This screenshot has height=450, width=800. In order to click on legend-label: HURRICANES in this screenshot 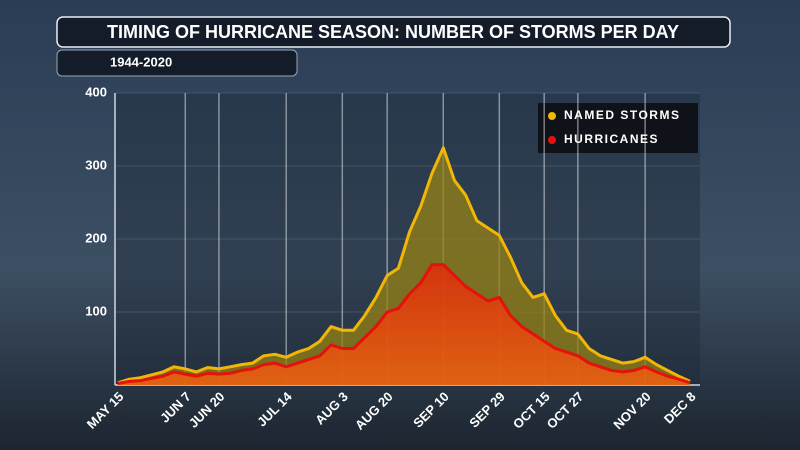, I will do `click(611, 139)`.